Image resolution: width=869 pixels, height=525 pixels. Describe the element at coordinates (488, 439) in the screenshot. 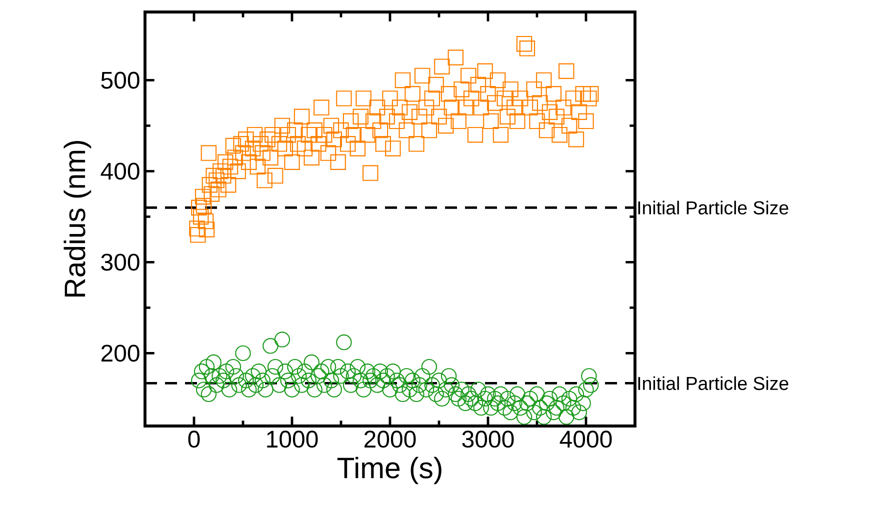

I see `x-tick-label: 3000` at that location.